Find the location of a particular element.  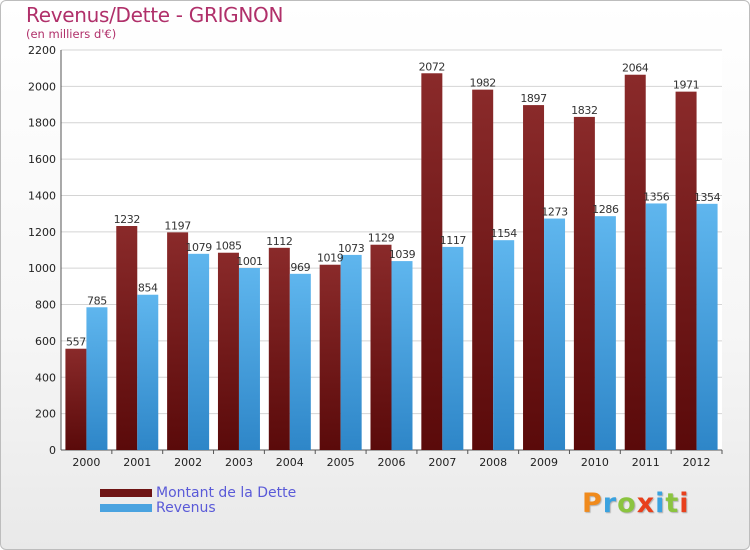

y-tick-label: 400 is located at coordinates (45, 377).